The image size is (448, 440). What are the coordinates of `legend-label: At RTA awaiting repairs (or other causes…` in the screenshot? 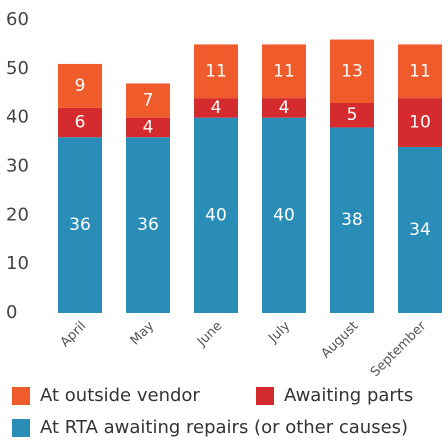 It's located at (224, 427).